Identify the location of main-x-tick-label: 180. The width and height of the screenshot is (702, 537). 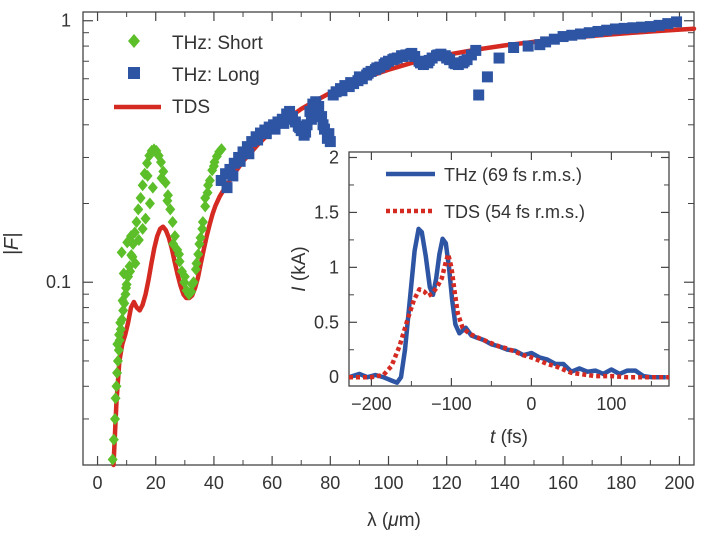
(621, 483).